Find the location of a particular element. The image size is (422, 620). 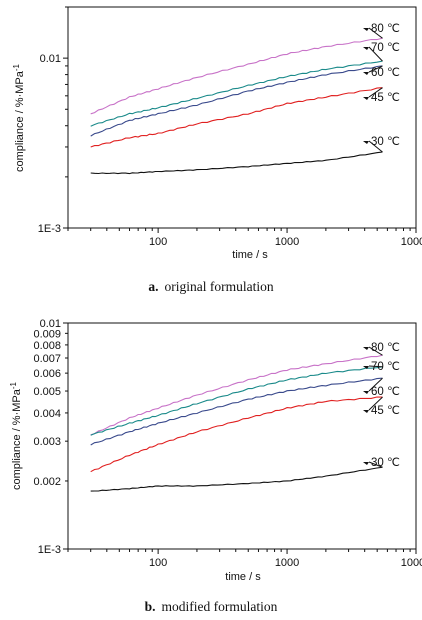

panel-a-caption-letter: a. is located at coordinates (153, 286).